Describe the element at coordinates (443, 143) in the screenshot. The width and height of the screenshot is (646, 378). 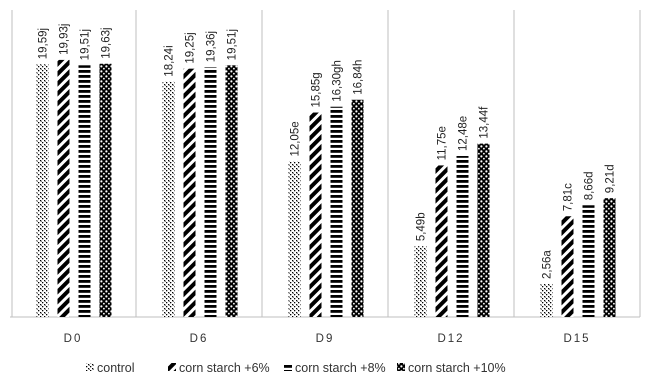
I see `value-label-corn-starch-6-d12: 11,75e` at that location.